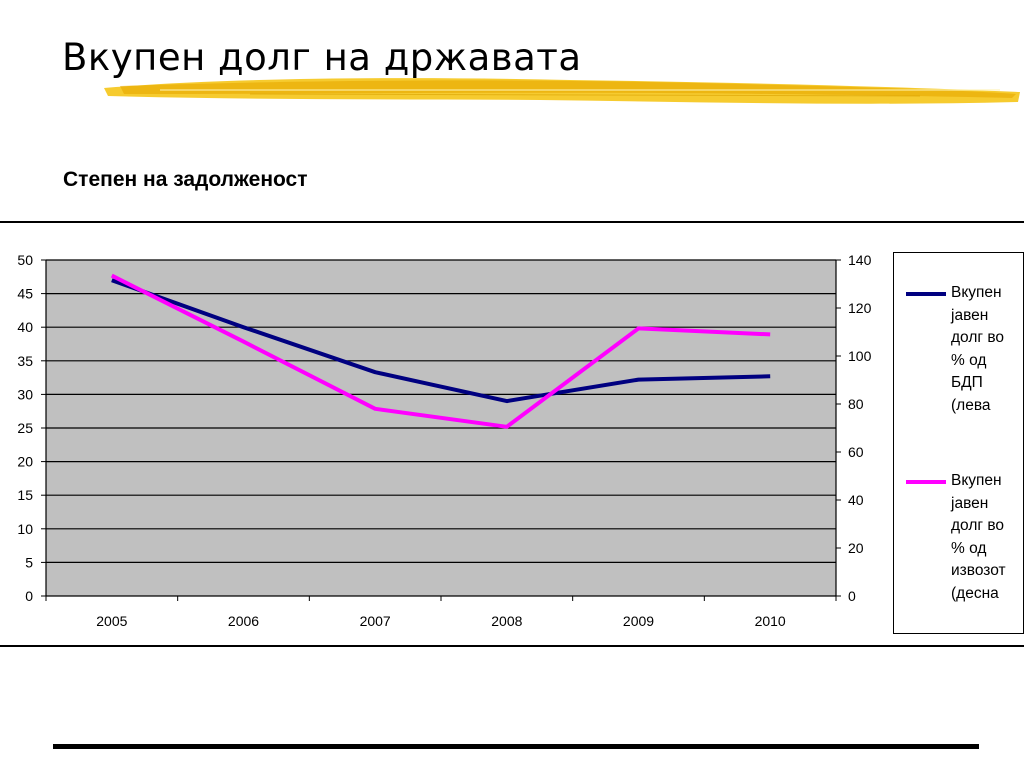 The width and height of the screenshot is (1024, 768). Describe the element at coordinates (25, 428) in the screenshot. I see `left-tick-label: 25` at that location.